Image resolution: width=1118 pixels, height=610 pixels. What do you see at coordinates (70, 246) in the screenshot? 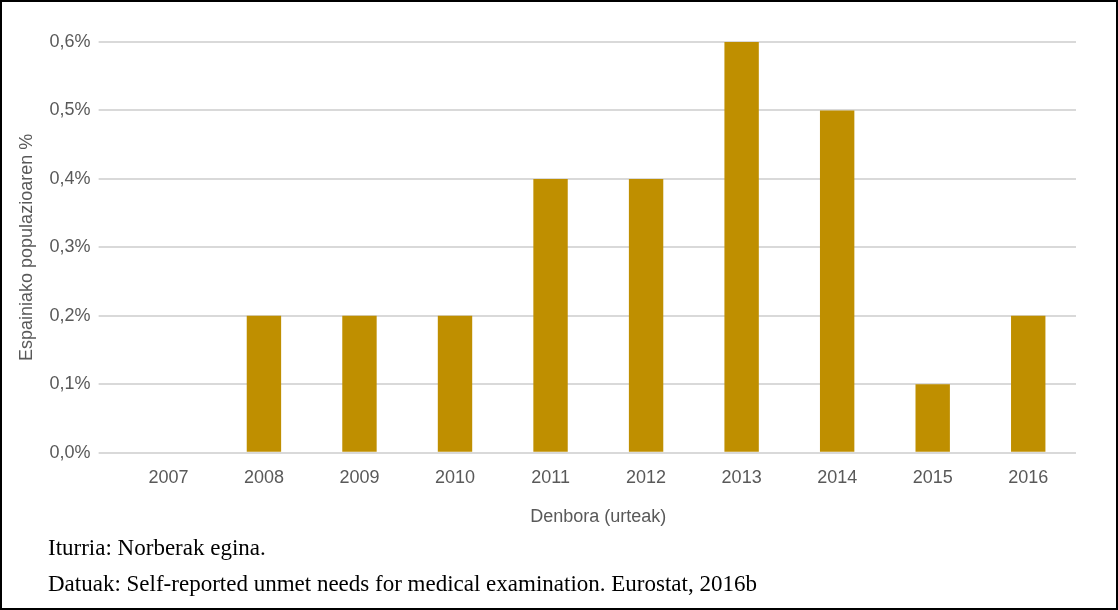
I see `y-tick-label: 0,3%` at bounding box center [70, 246].